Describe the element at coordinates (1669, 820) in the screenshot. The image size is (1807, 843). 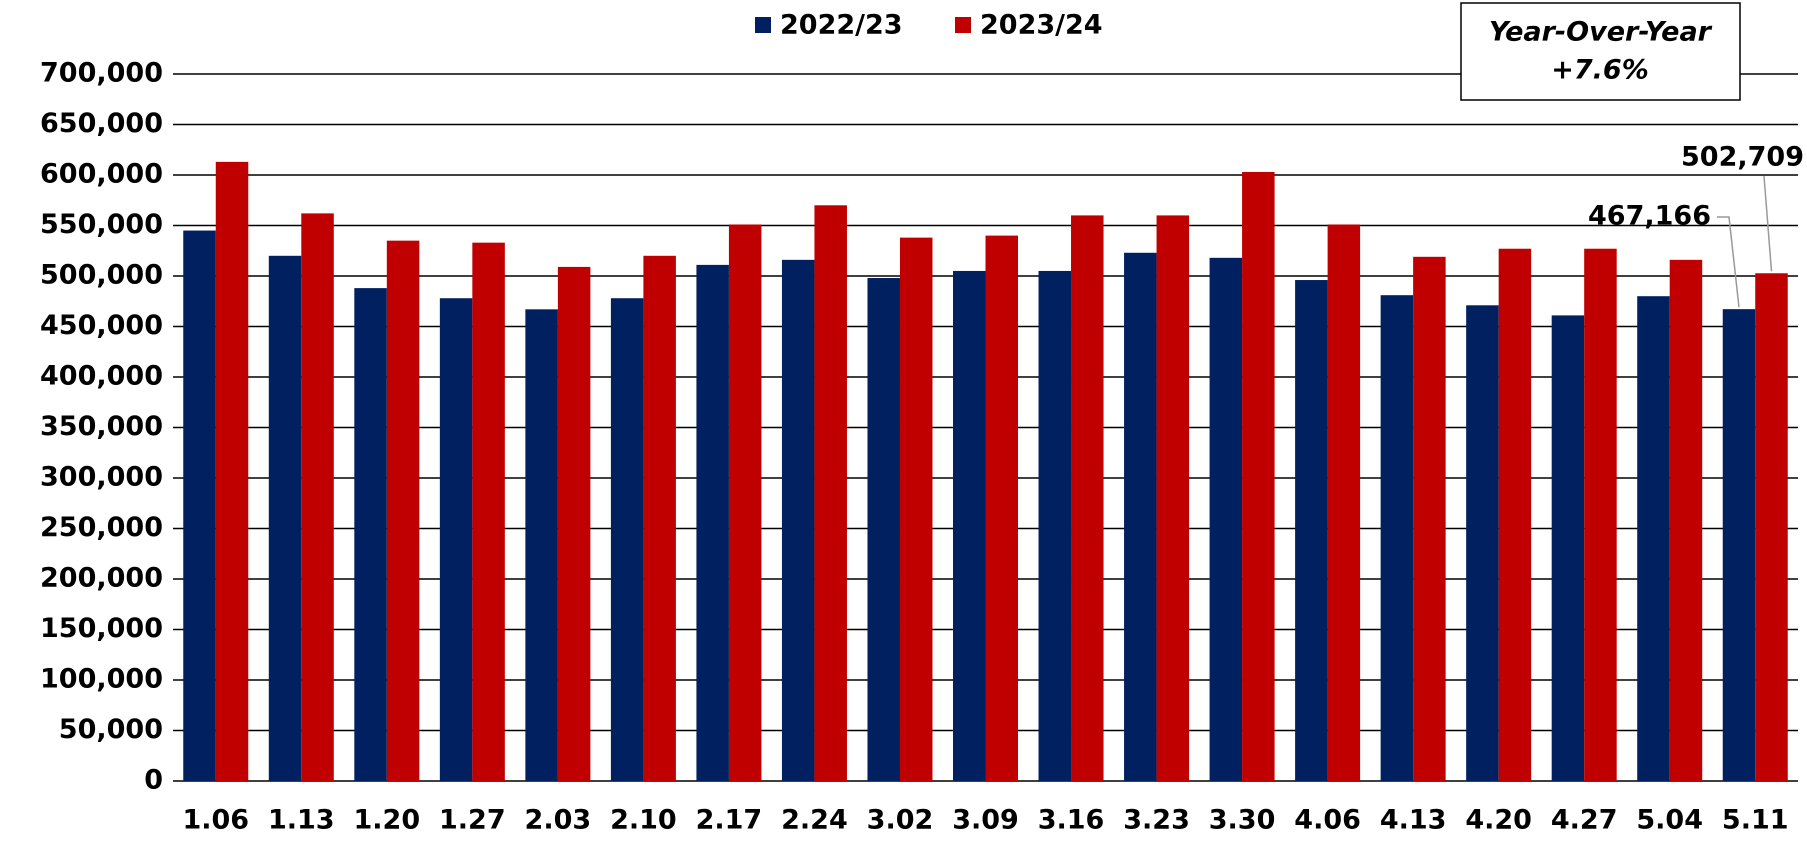
I see `x-tick-label: 5.04` at that location.